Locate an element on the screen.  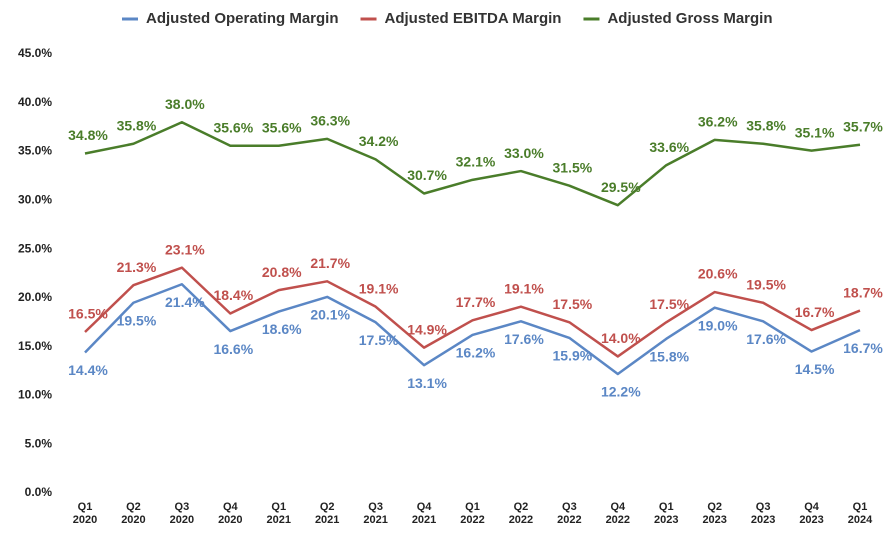
y-tick-label: 25.0% is located at coordinates (35, 248).